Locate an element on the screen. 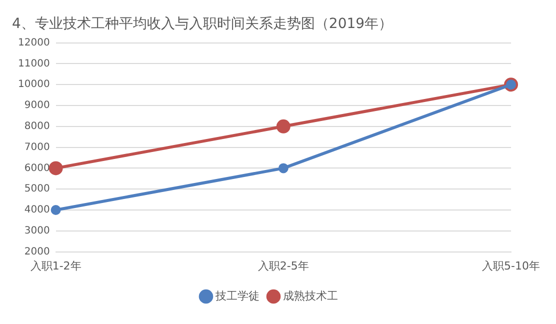  y-tick-label: 5000 is located at coordinates (37, 189).